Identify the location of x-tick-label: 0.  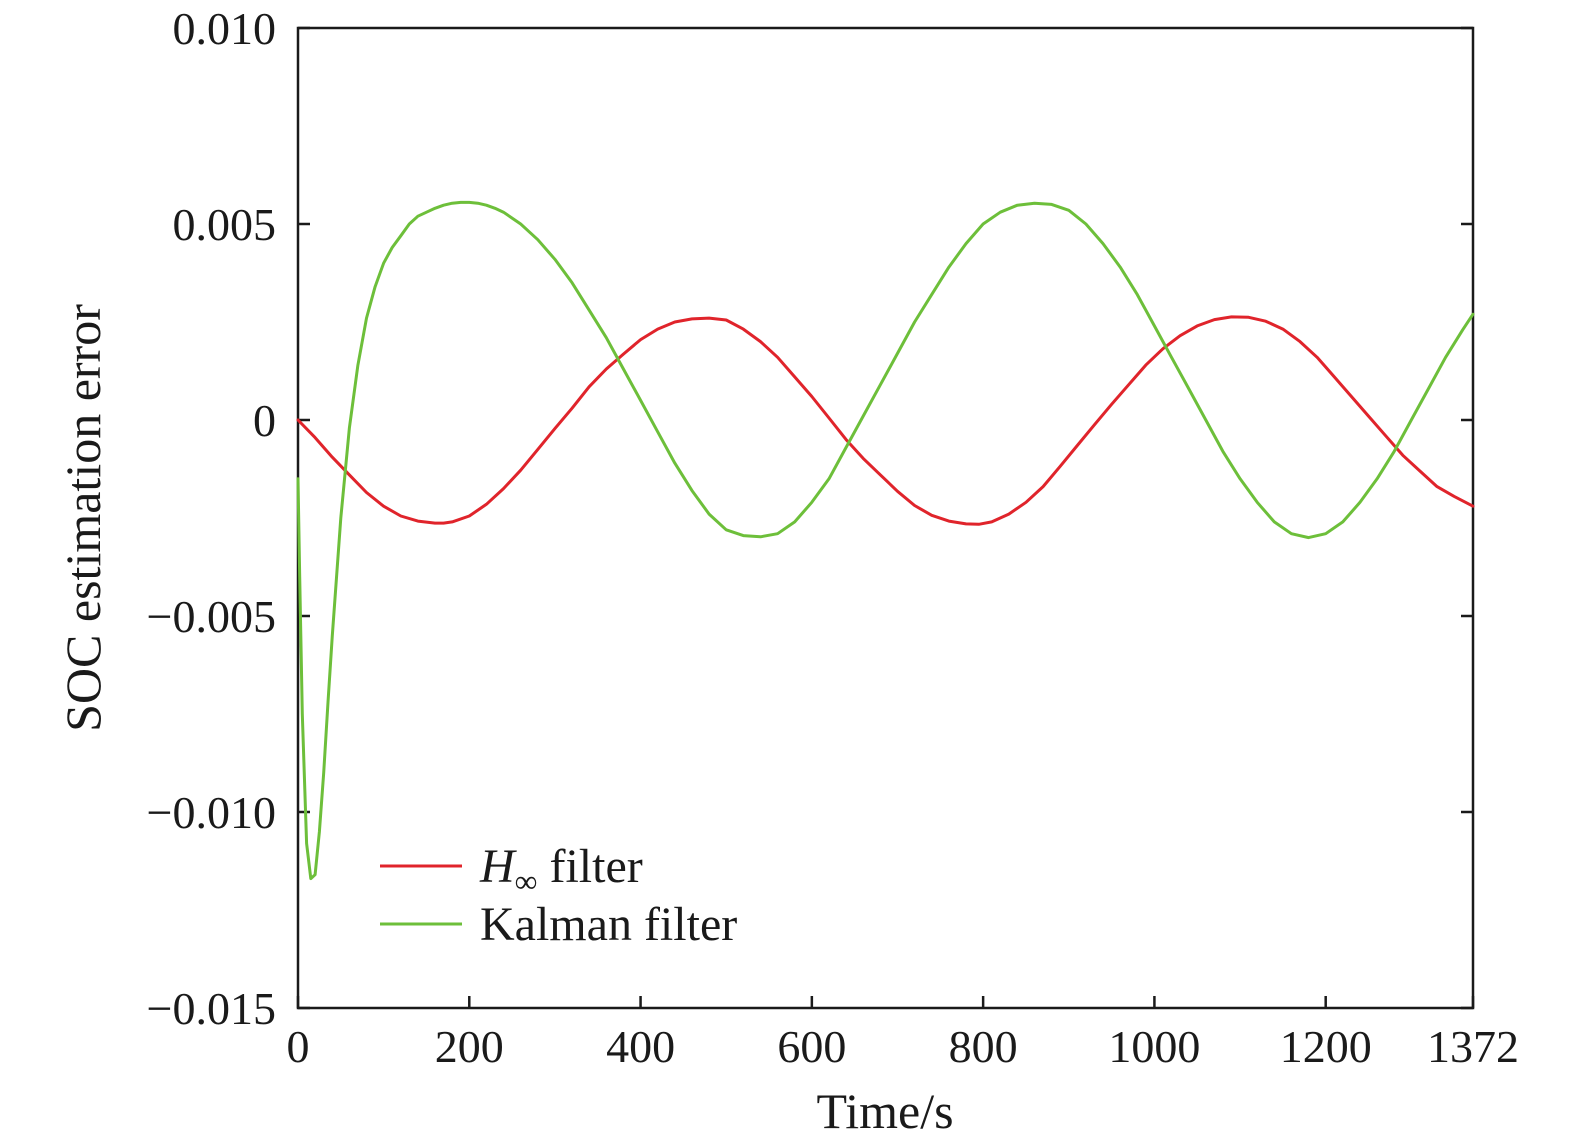
(298, 1046).